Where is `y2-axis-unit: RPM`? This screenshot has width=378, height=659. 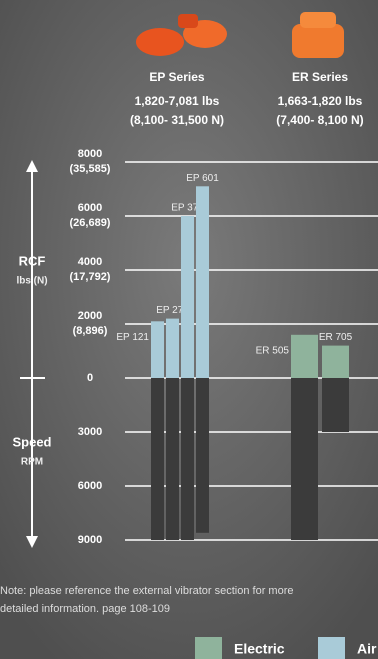
y2-axis-unit: RPM is located at coordinates (32, 462).